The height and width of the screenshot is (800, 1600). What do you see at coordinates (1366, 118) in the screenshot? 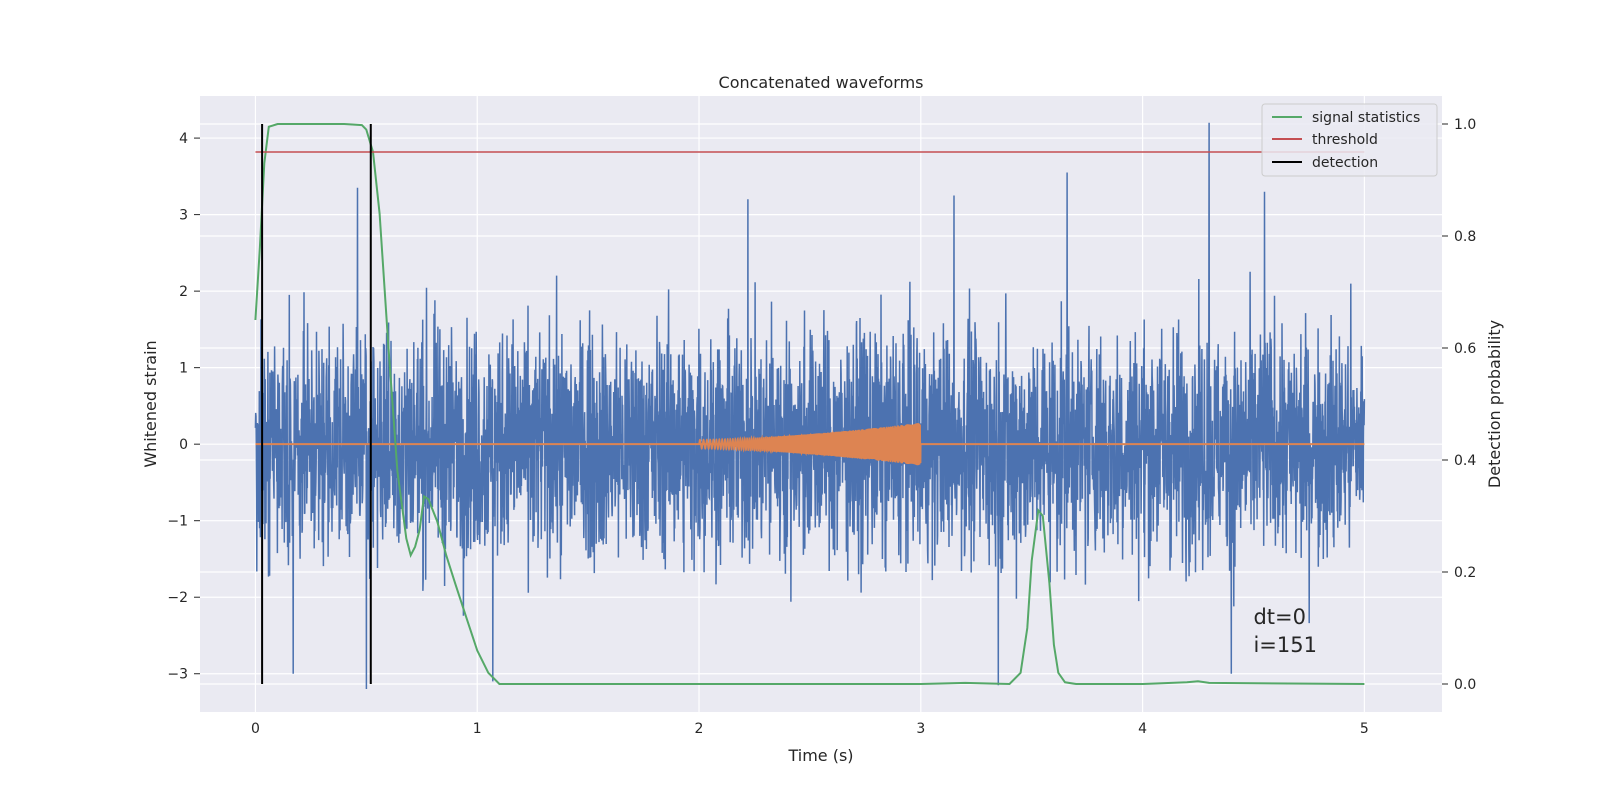
I see `legend-label-signal-statistics: signal statistics` at bounding box center [1366, 118].